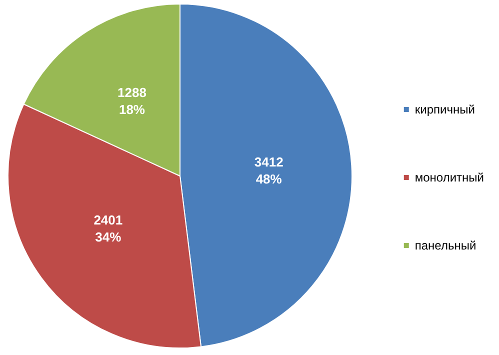 This screenshot has height=355, width=499. I want to click on data-label: 2401 34%, so click(108, 228).